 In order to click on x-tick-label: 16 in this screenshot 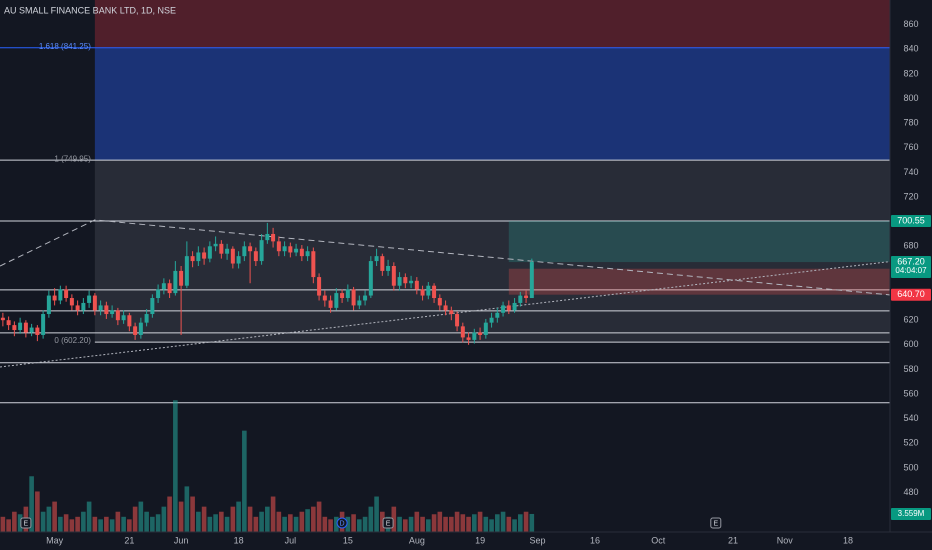, I will do `click(595, 540)`.